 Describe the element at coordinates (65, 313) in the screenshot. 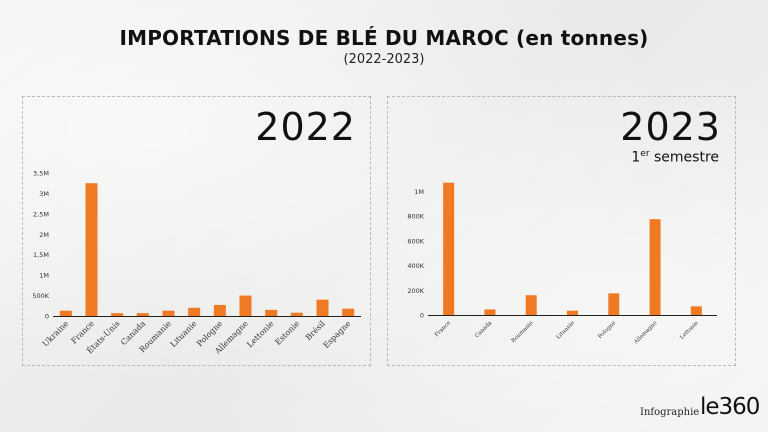

I see `bar-ukraine` at that location.